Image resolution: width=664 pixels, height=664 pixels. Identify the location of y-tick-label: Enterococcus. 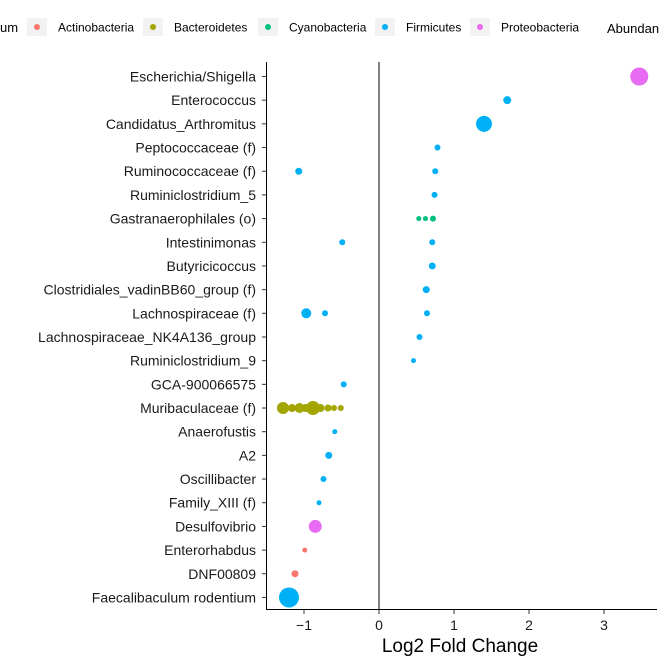
(213, 100).